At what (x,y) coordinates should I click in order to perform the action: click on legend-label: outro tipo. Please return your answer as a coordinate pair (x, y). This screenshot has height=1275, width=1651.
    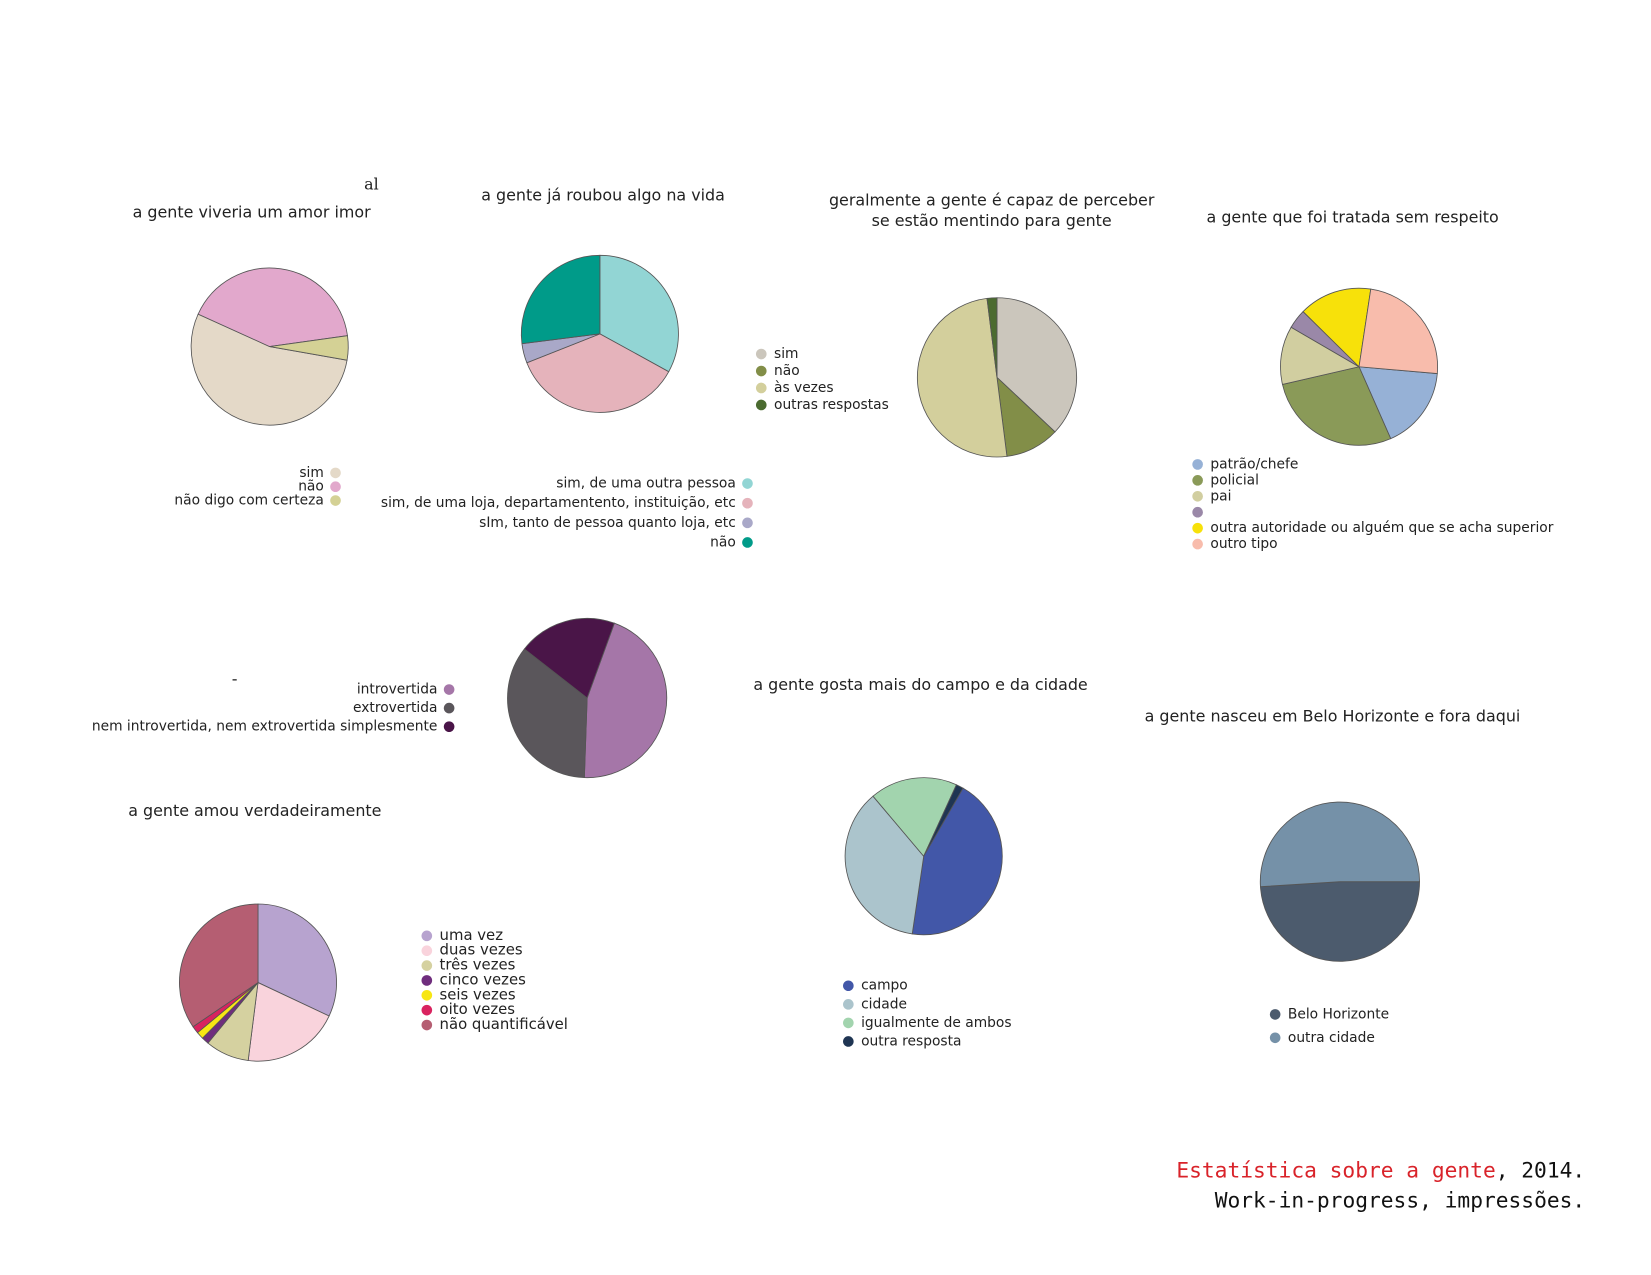
    Looking at the image, I should click on (1243, 544).